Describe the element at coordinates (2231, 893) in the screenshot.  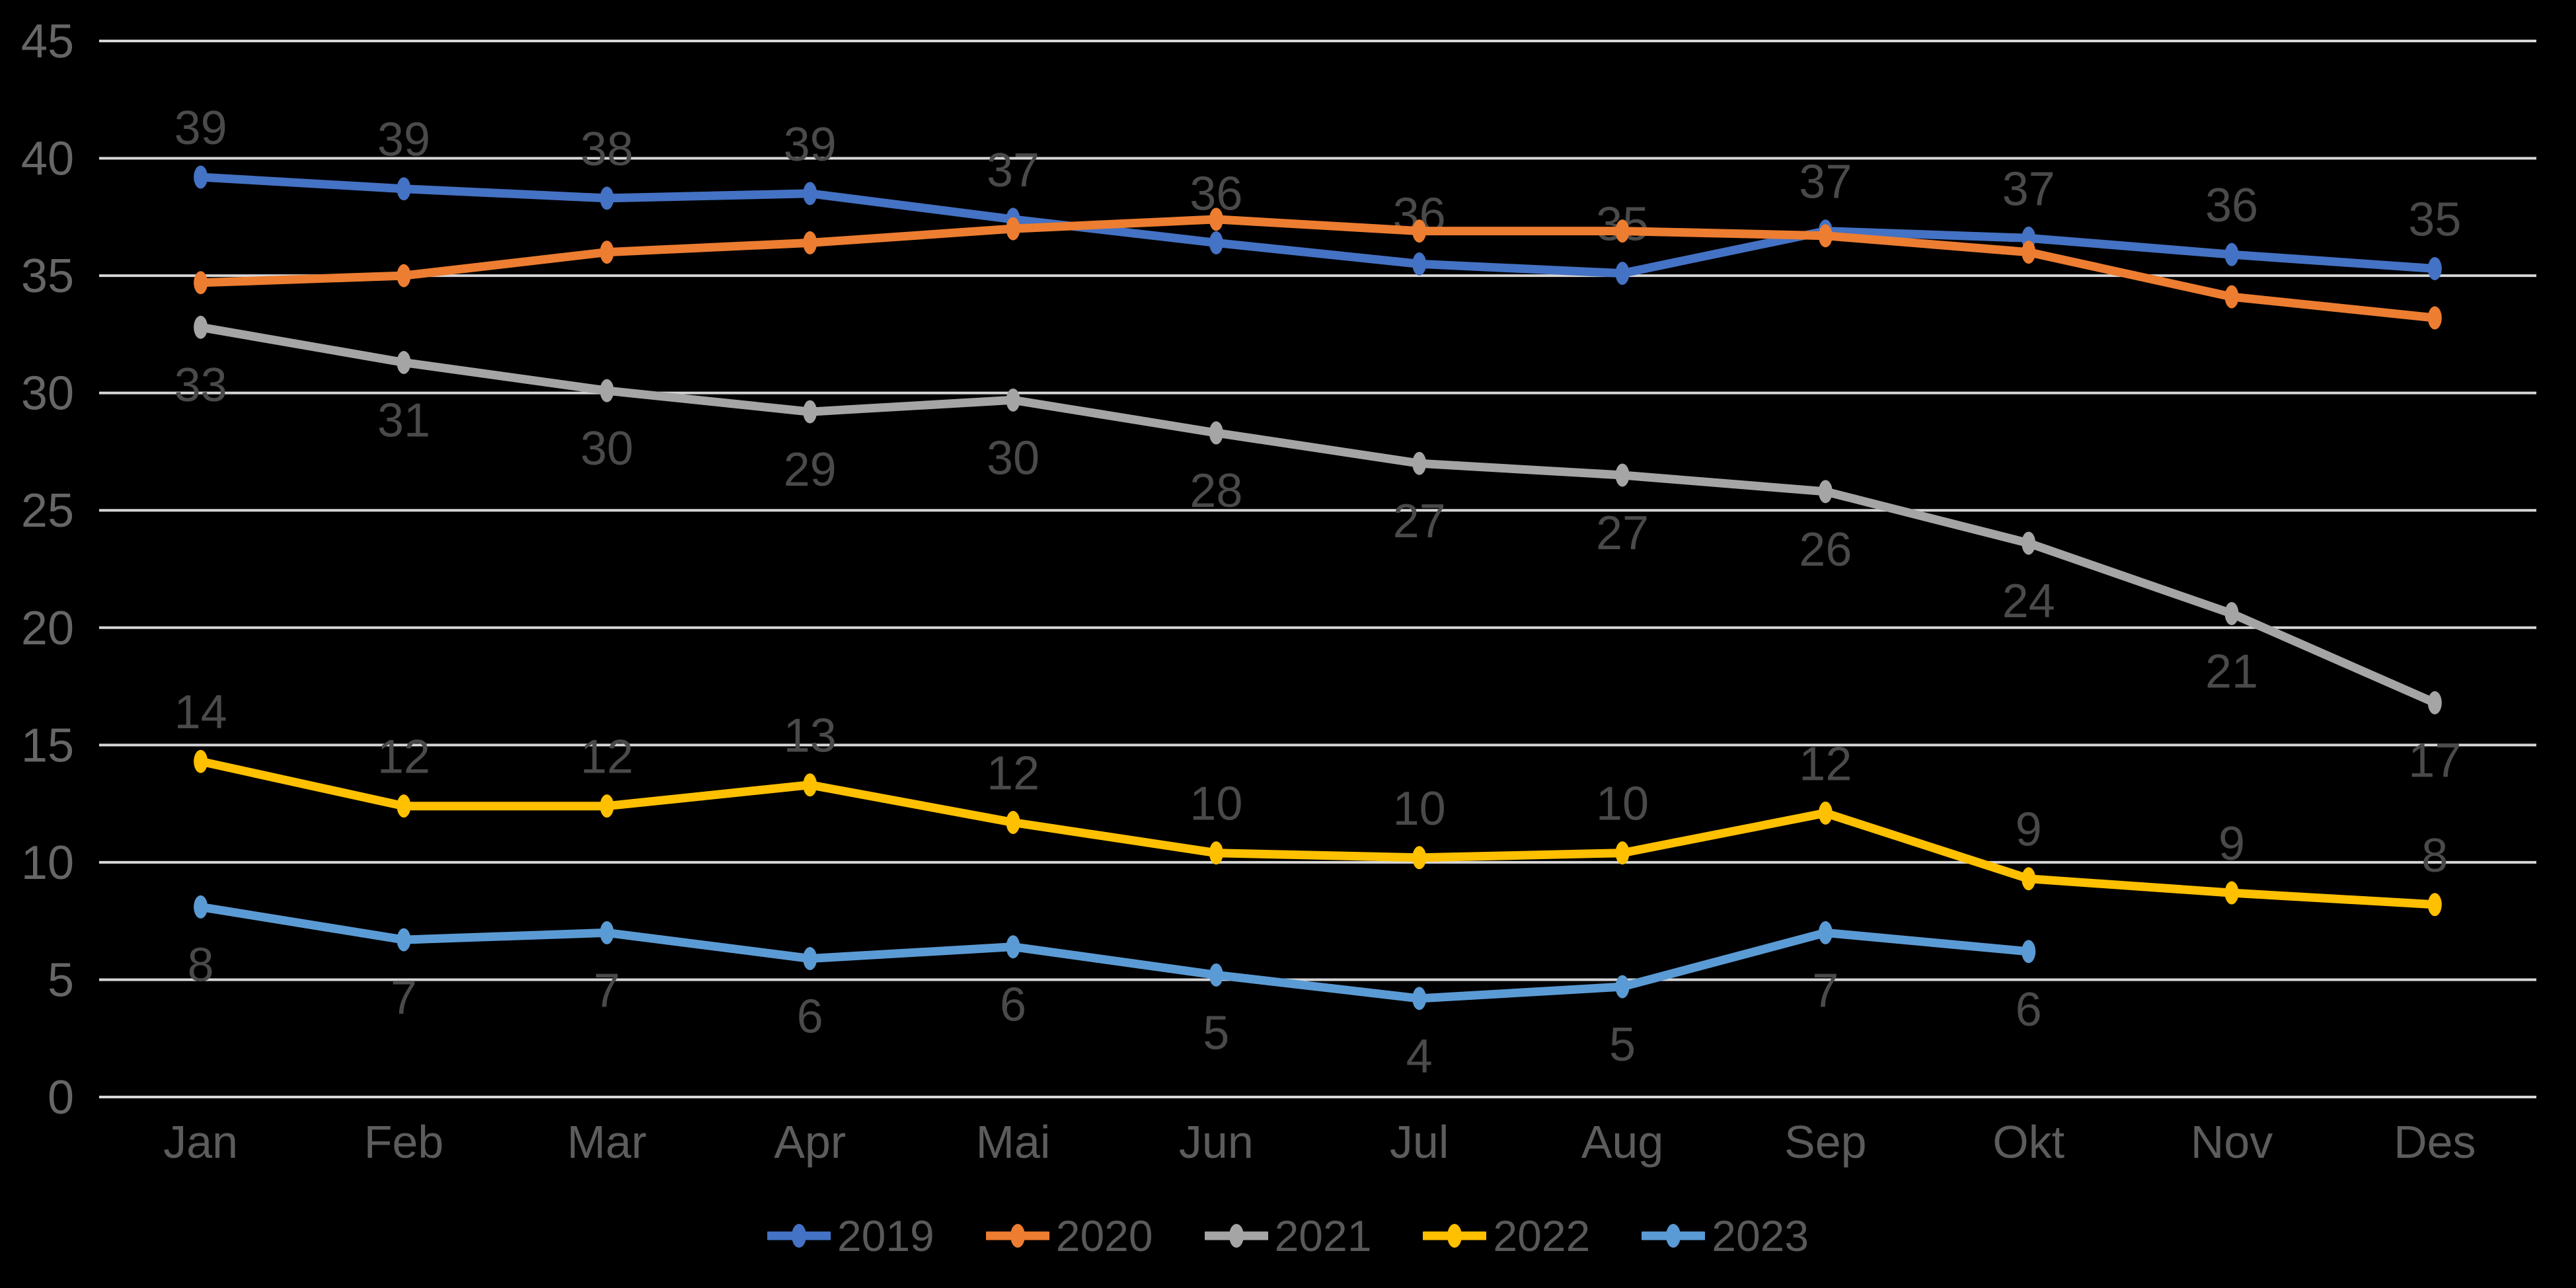
I see `data-point-2022-Nov` at that location.